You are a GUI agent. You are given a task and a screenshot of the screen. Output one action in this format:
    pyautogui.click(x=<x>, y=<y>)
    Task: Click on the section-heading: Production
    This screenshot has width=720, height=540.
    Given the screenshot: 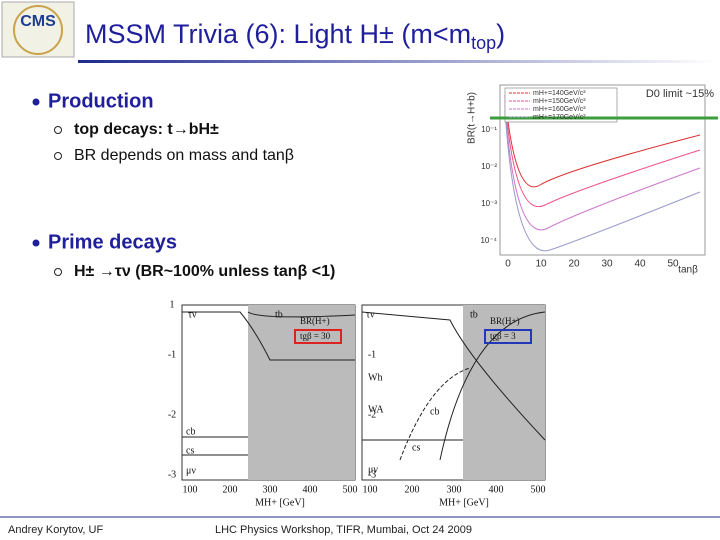 What is the action you would take?
    pyautogui.click(x=101, y=101)
    